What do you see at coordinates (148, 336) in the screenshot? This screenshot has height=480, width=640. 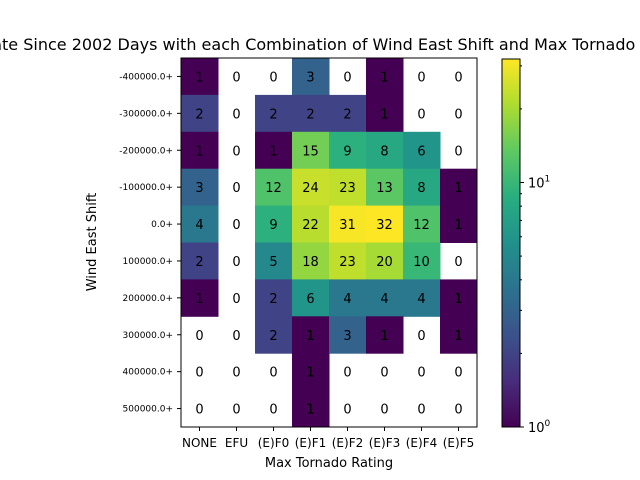 I see `y-tick-label: 300000.0+` at bounding box center [148, 336].